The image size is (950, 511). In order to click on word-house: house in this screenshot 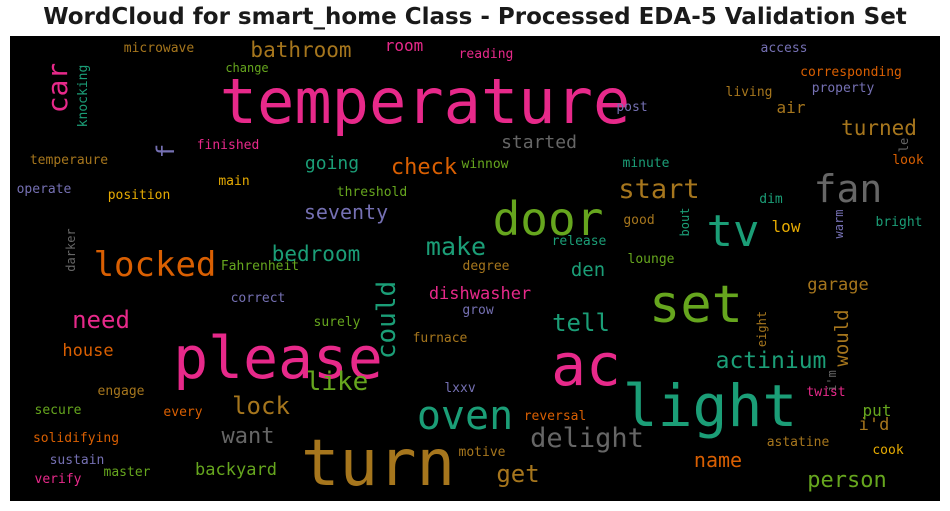, I will do `click(87, 351)`.